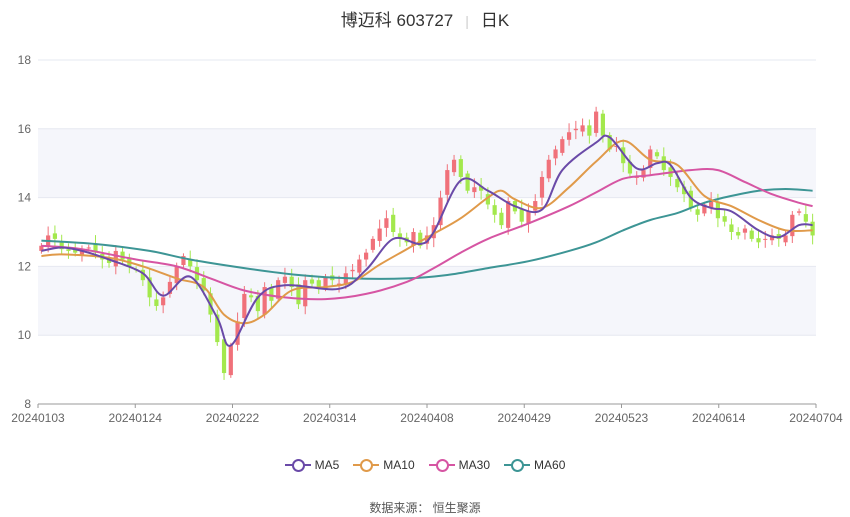 The image size is (850, 517). I want to click on legend: MA5 MA10 MA30 MA60, so click(425, 465).